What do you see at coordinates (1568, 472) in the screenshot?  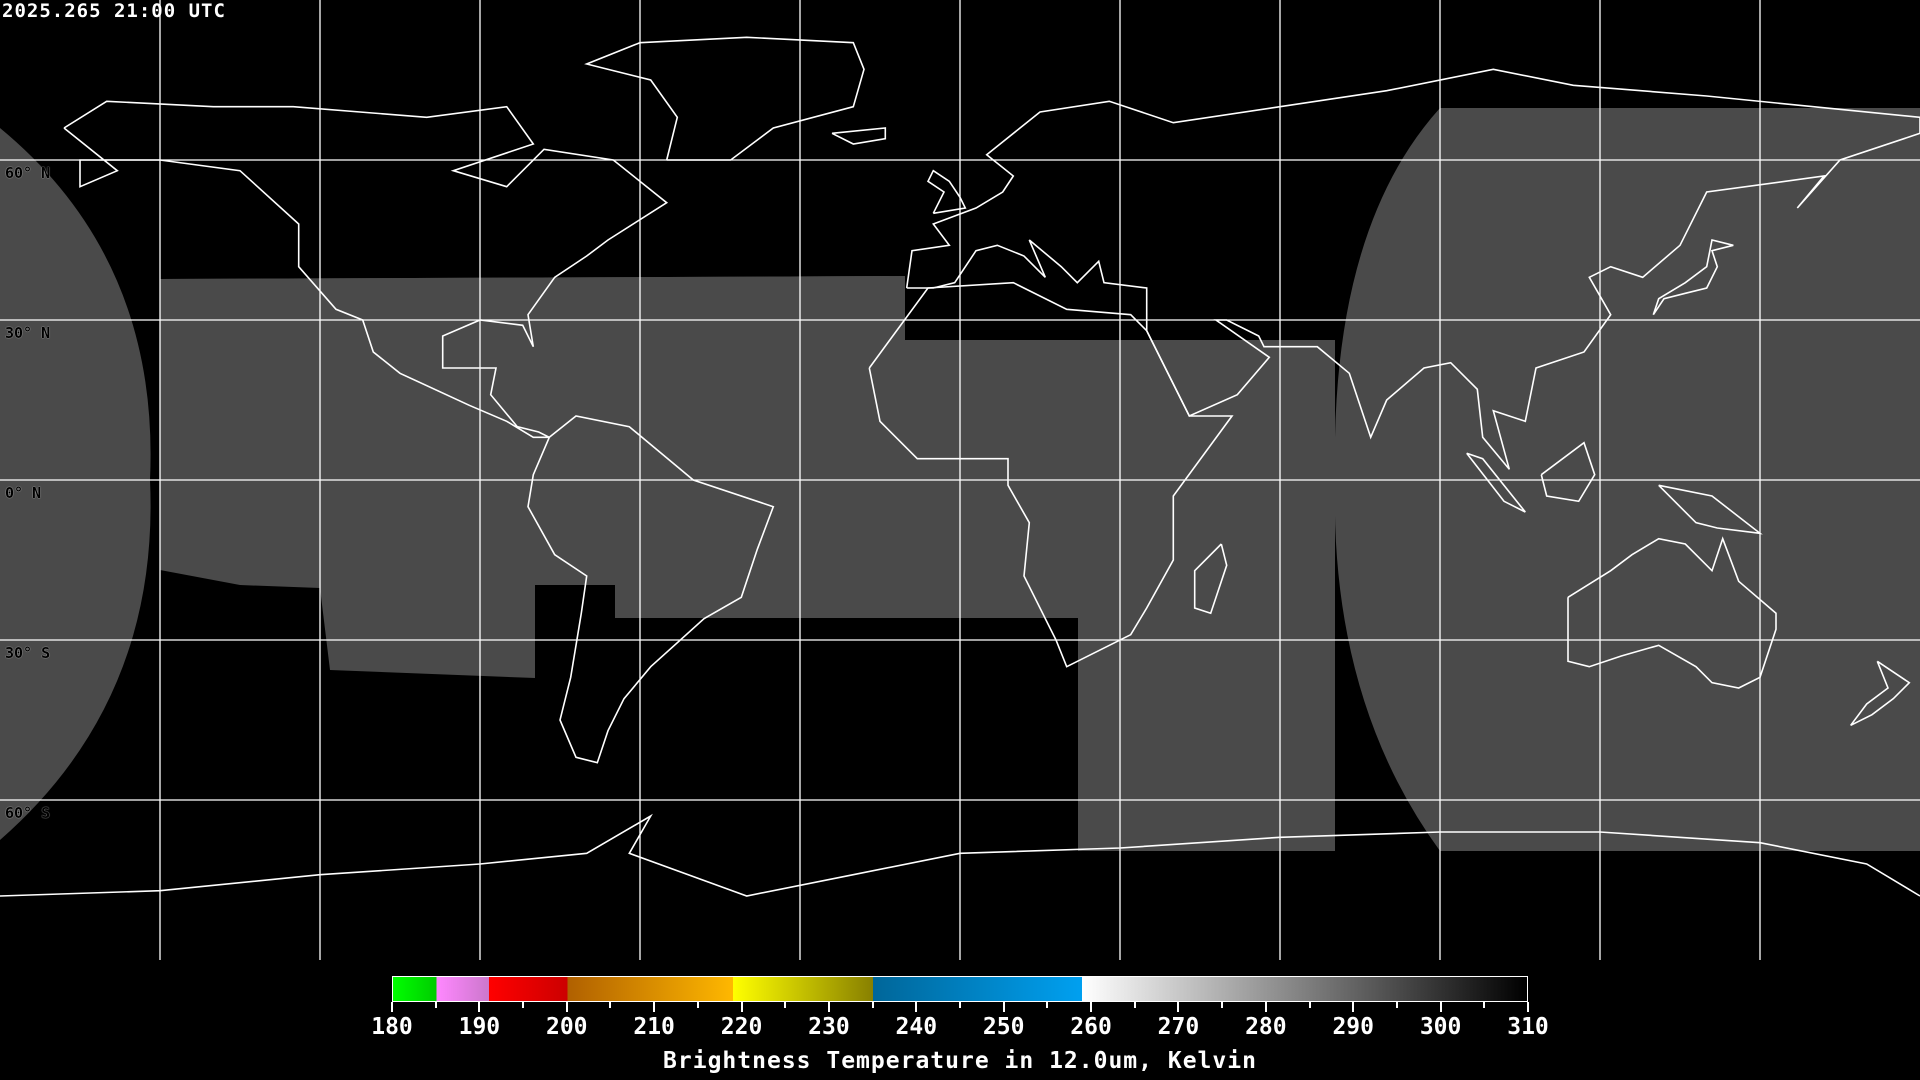 I see `coastline-borneo` at bounding box center [1568, 472].